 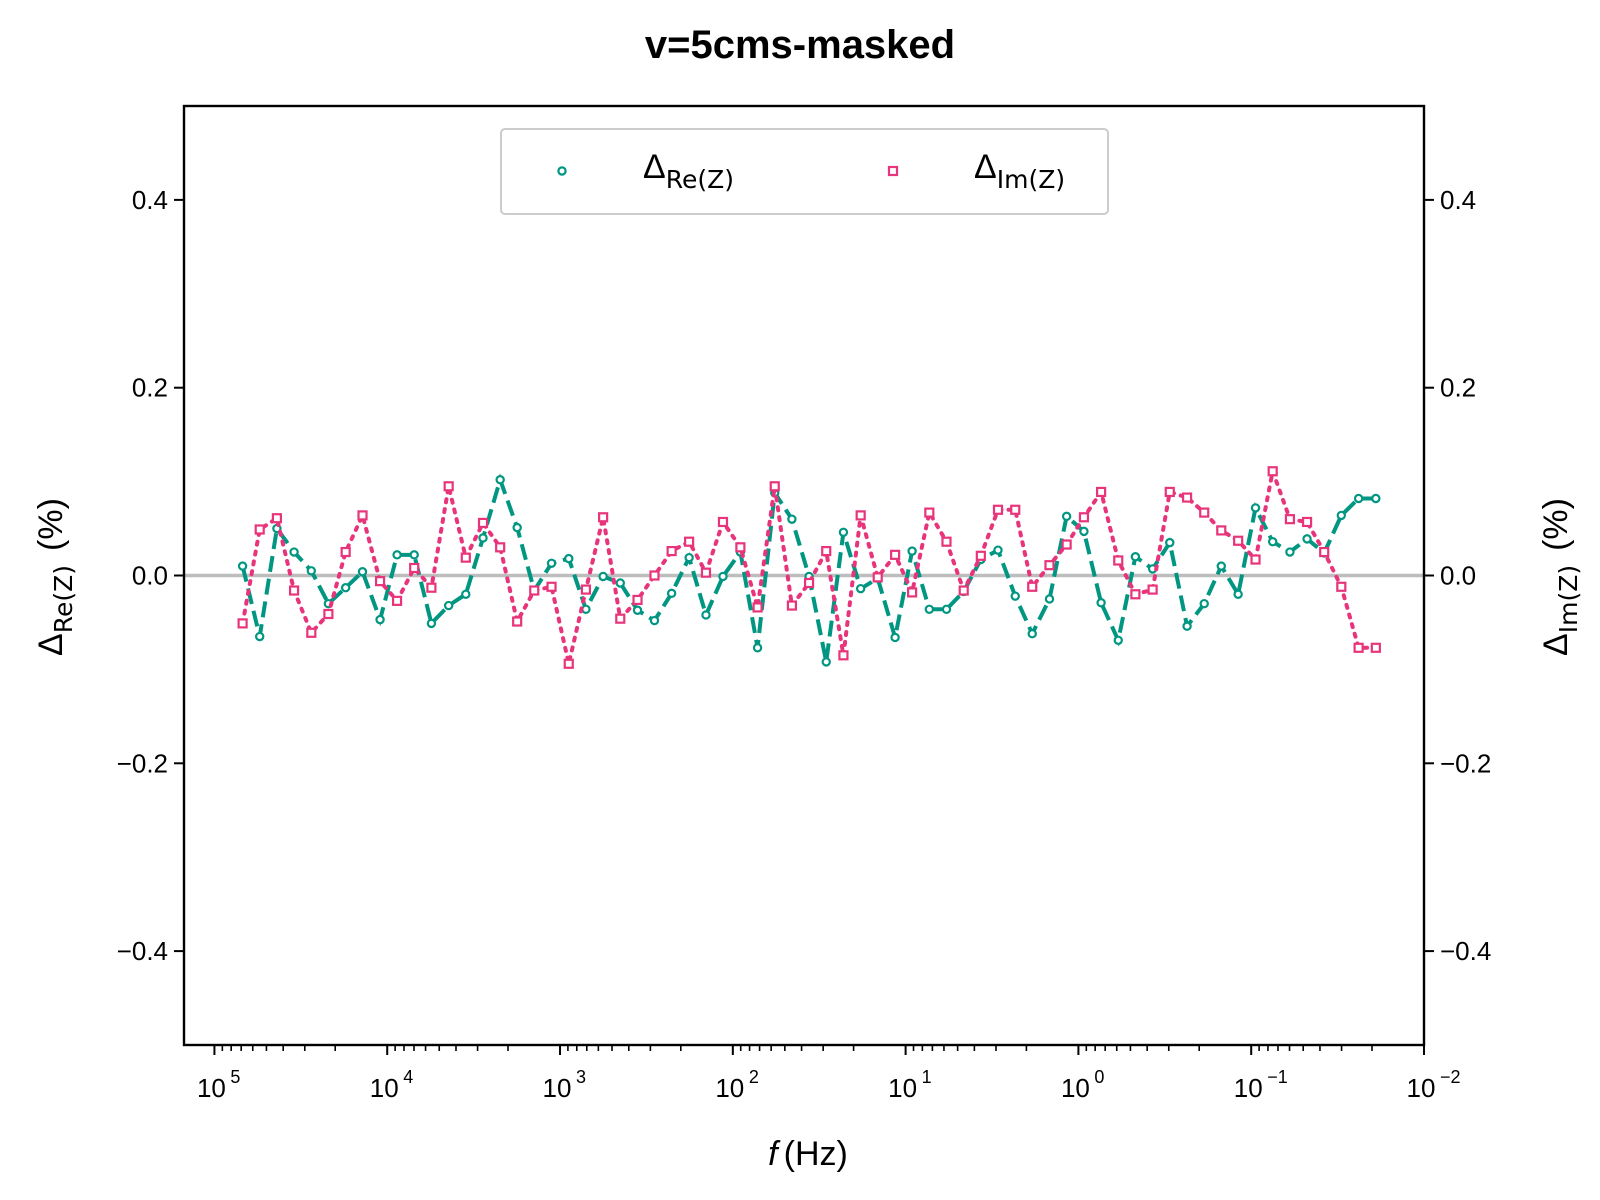 What do you see at coordinates (150, 388) in the screenshot?
I see `y-tick-label-left: 0.2` at bounding box center [150, 388].